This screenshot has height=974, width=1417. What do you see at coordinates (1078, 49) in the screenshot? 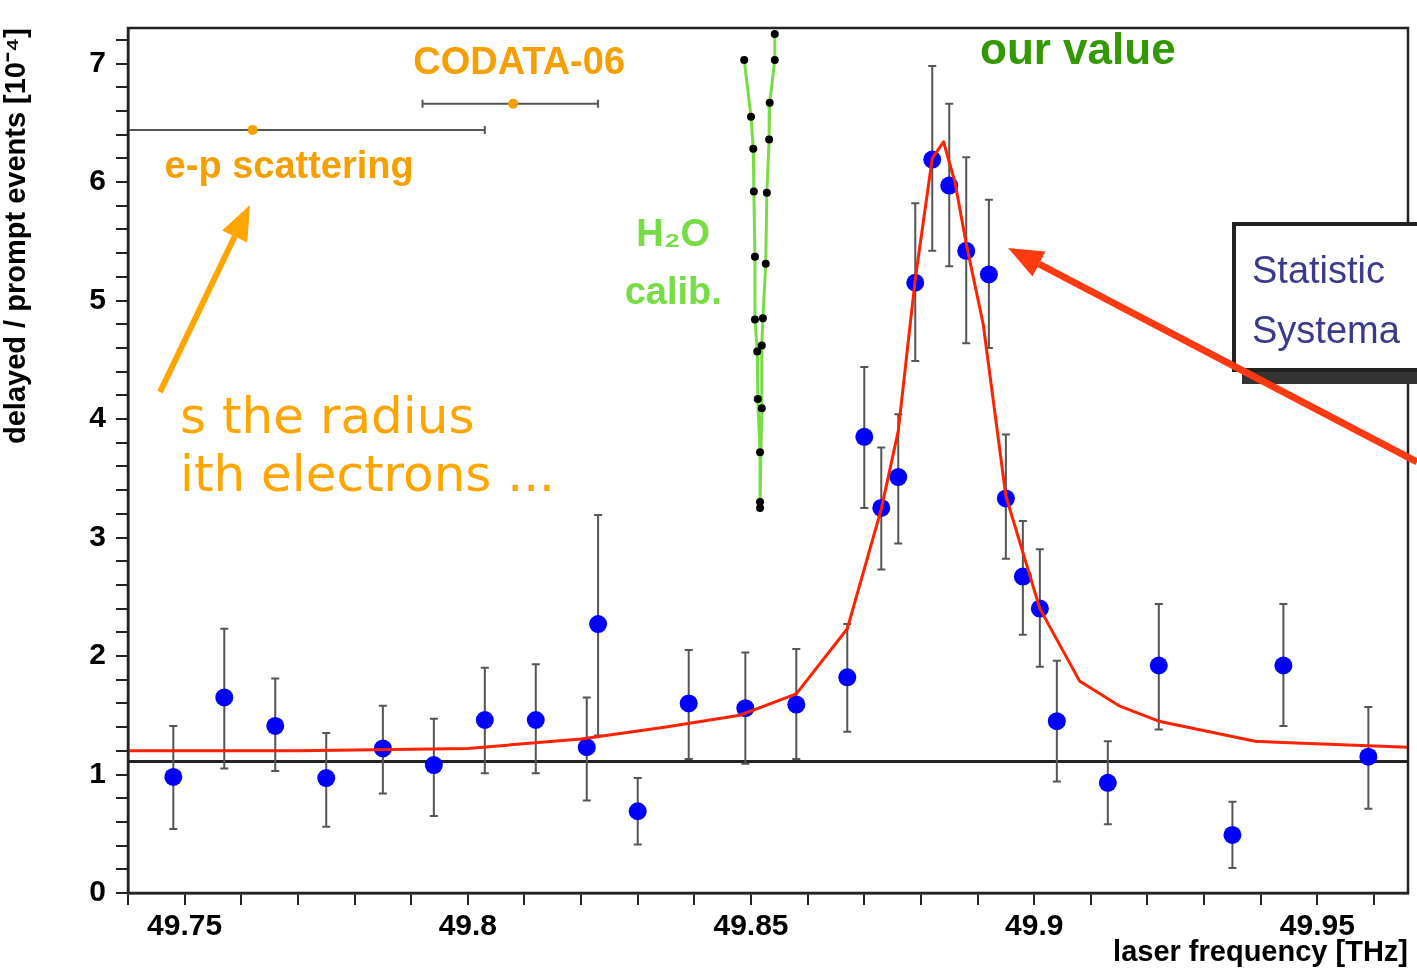
I see `annotation: our value` at bounding box center [1078, 49].